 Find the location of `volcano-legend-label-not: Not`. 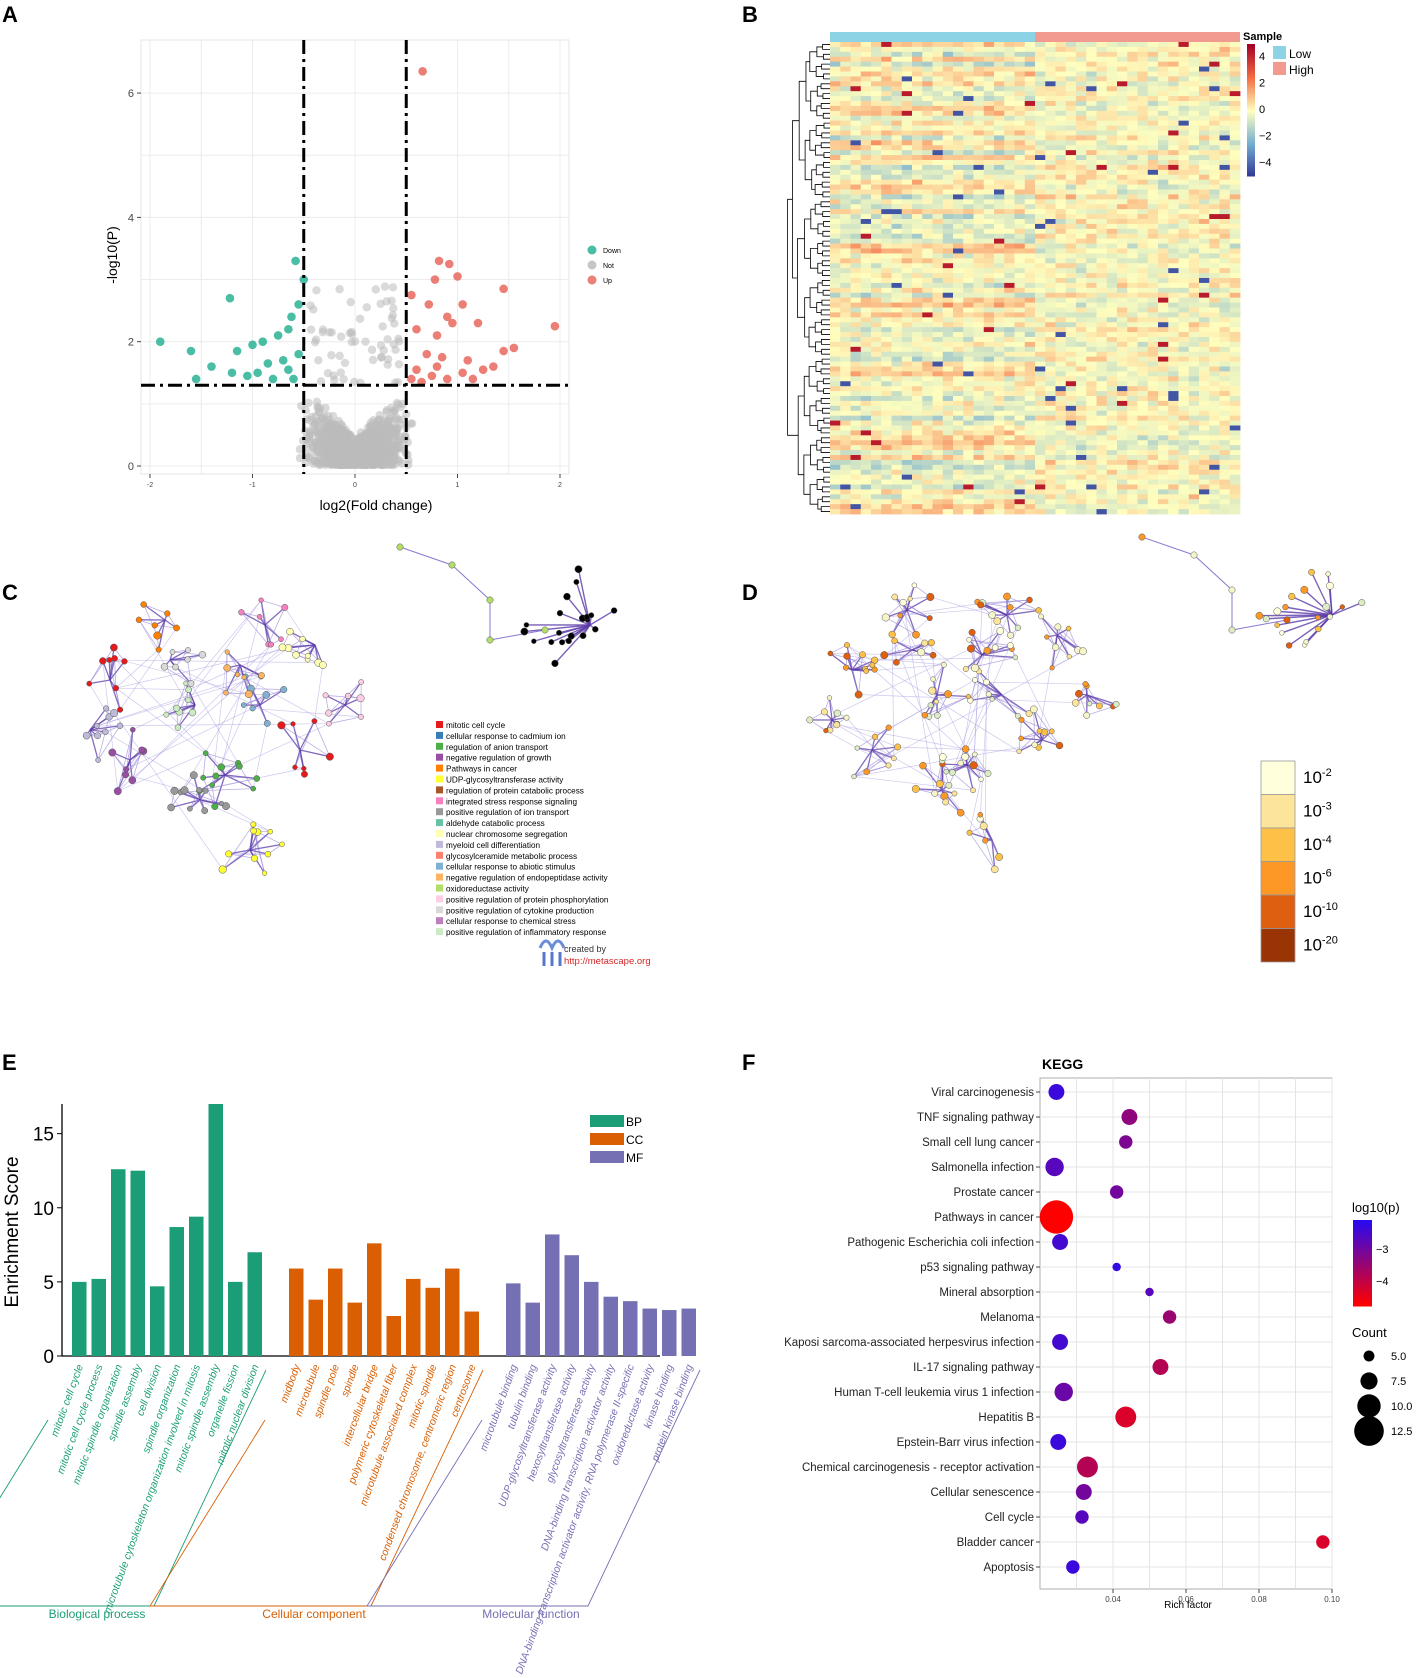

volcano-legend-label-not: Not is located at coordinates (608, 266).